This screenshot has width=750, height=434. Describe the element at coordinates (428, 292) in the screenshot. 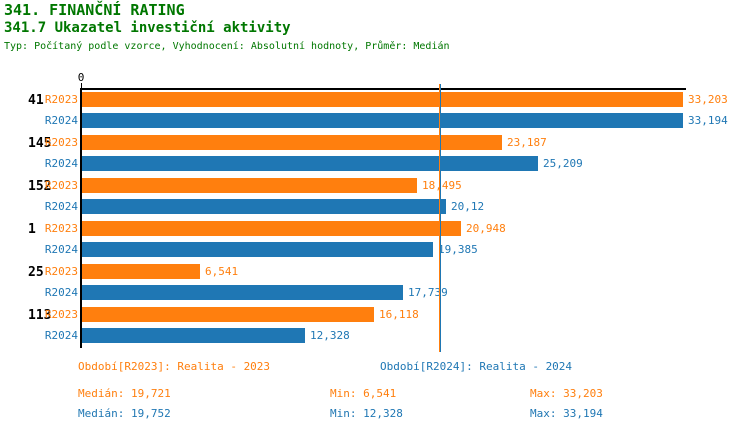

I see `bar-value-label: 17,739` at that location.